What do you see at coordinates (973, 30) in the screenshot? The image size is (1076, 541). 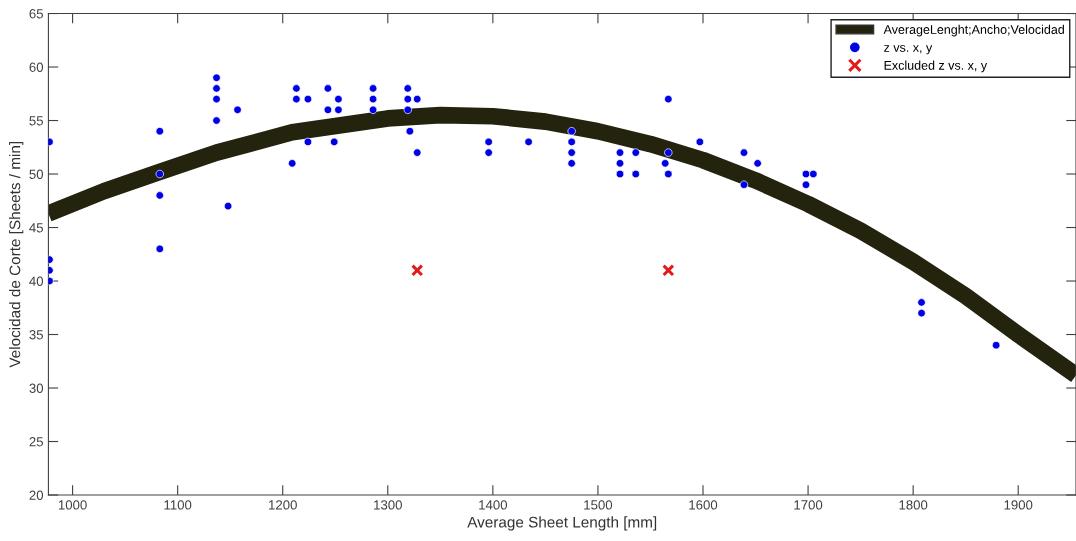 I see `legend-label: AverageLenght;Ancho;Velocidad` at bounding box center [973, 30].